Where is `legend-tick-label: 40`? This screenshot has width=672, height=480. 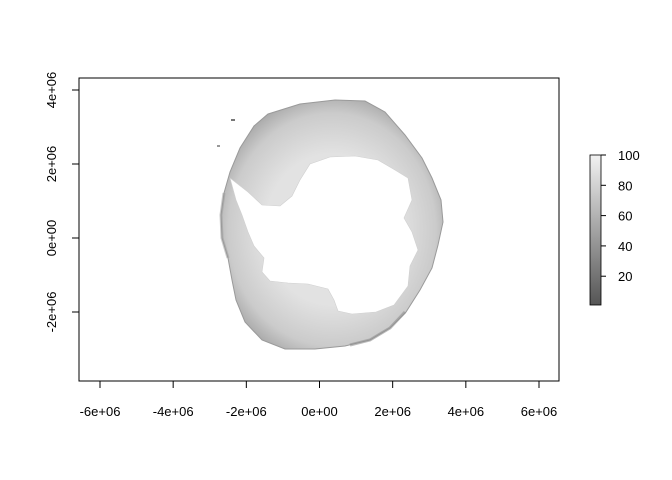 legend-tick-label: 40 is located at coordinates (625, 246).